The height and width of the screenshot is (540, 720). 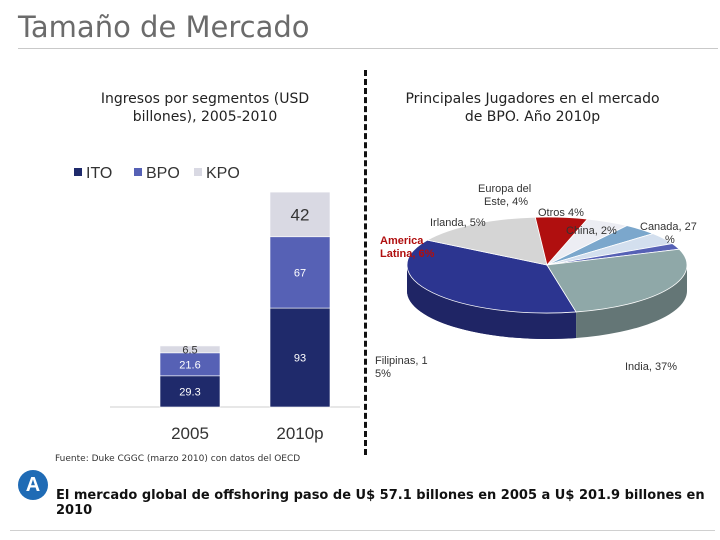 I want to click on pie-slice-india, so click(x=491, y=276).